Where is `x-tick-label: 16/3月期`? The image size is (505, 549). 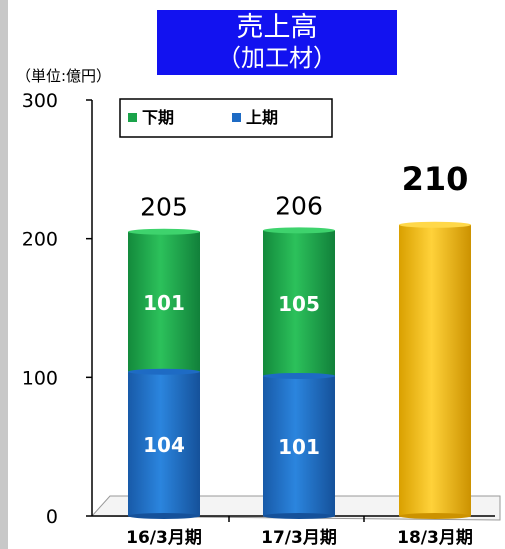 x-tick-label: 16/3月期 is located at coordinates (164, 538).